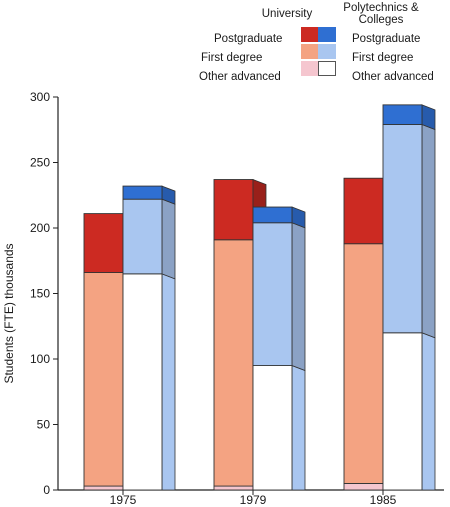  What do you see at coordinates (103, 243) in the screenshot?
I see `bar-university-1975-postgraduate` at bounding box center [103, 243].